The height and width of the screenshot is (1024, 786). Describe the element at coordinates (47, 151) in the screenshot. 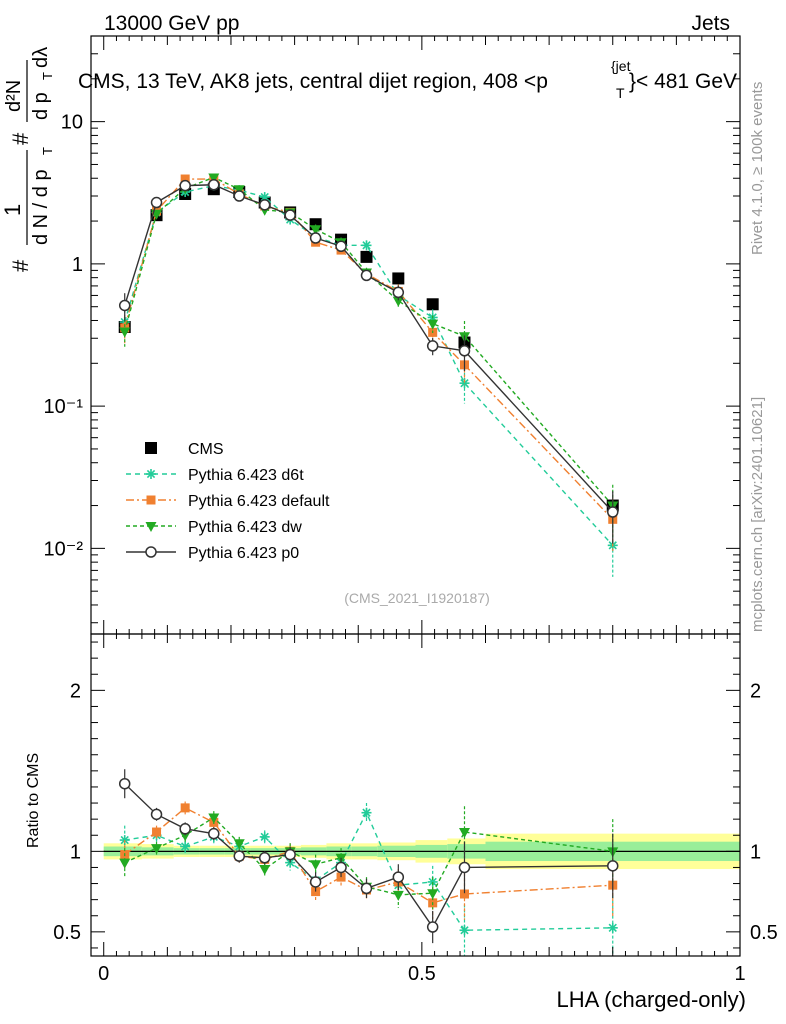

I see `ylabel-den-T: T` at that location.